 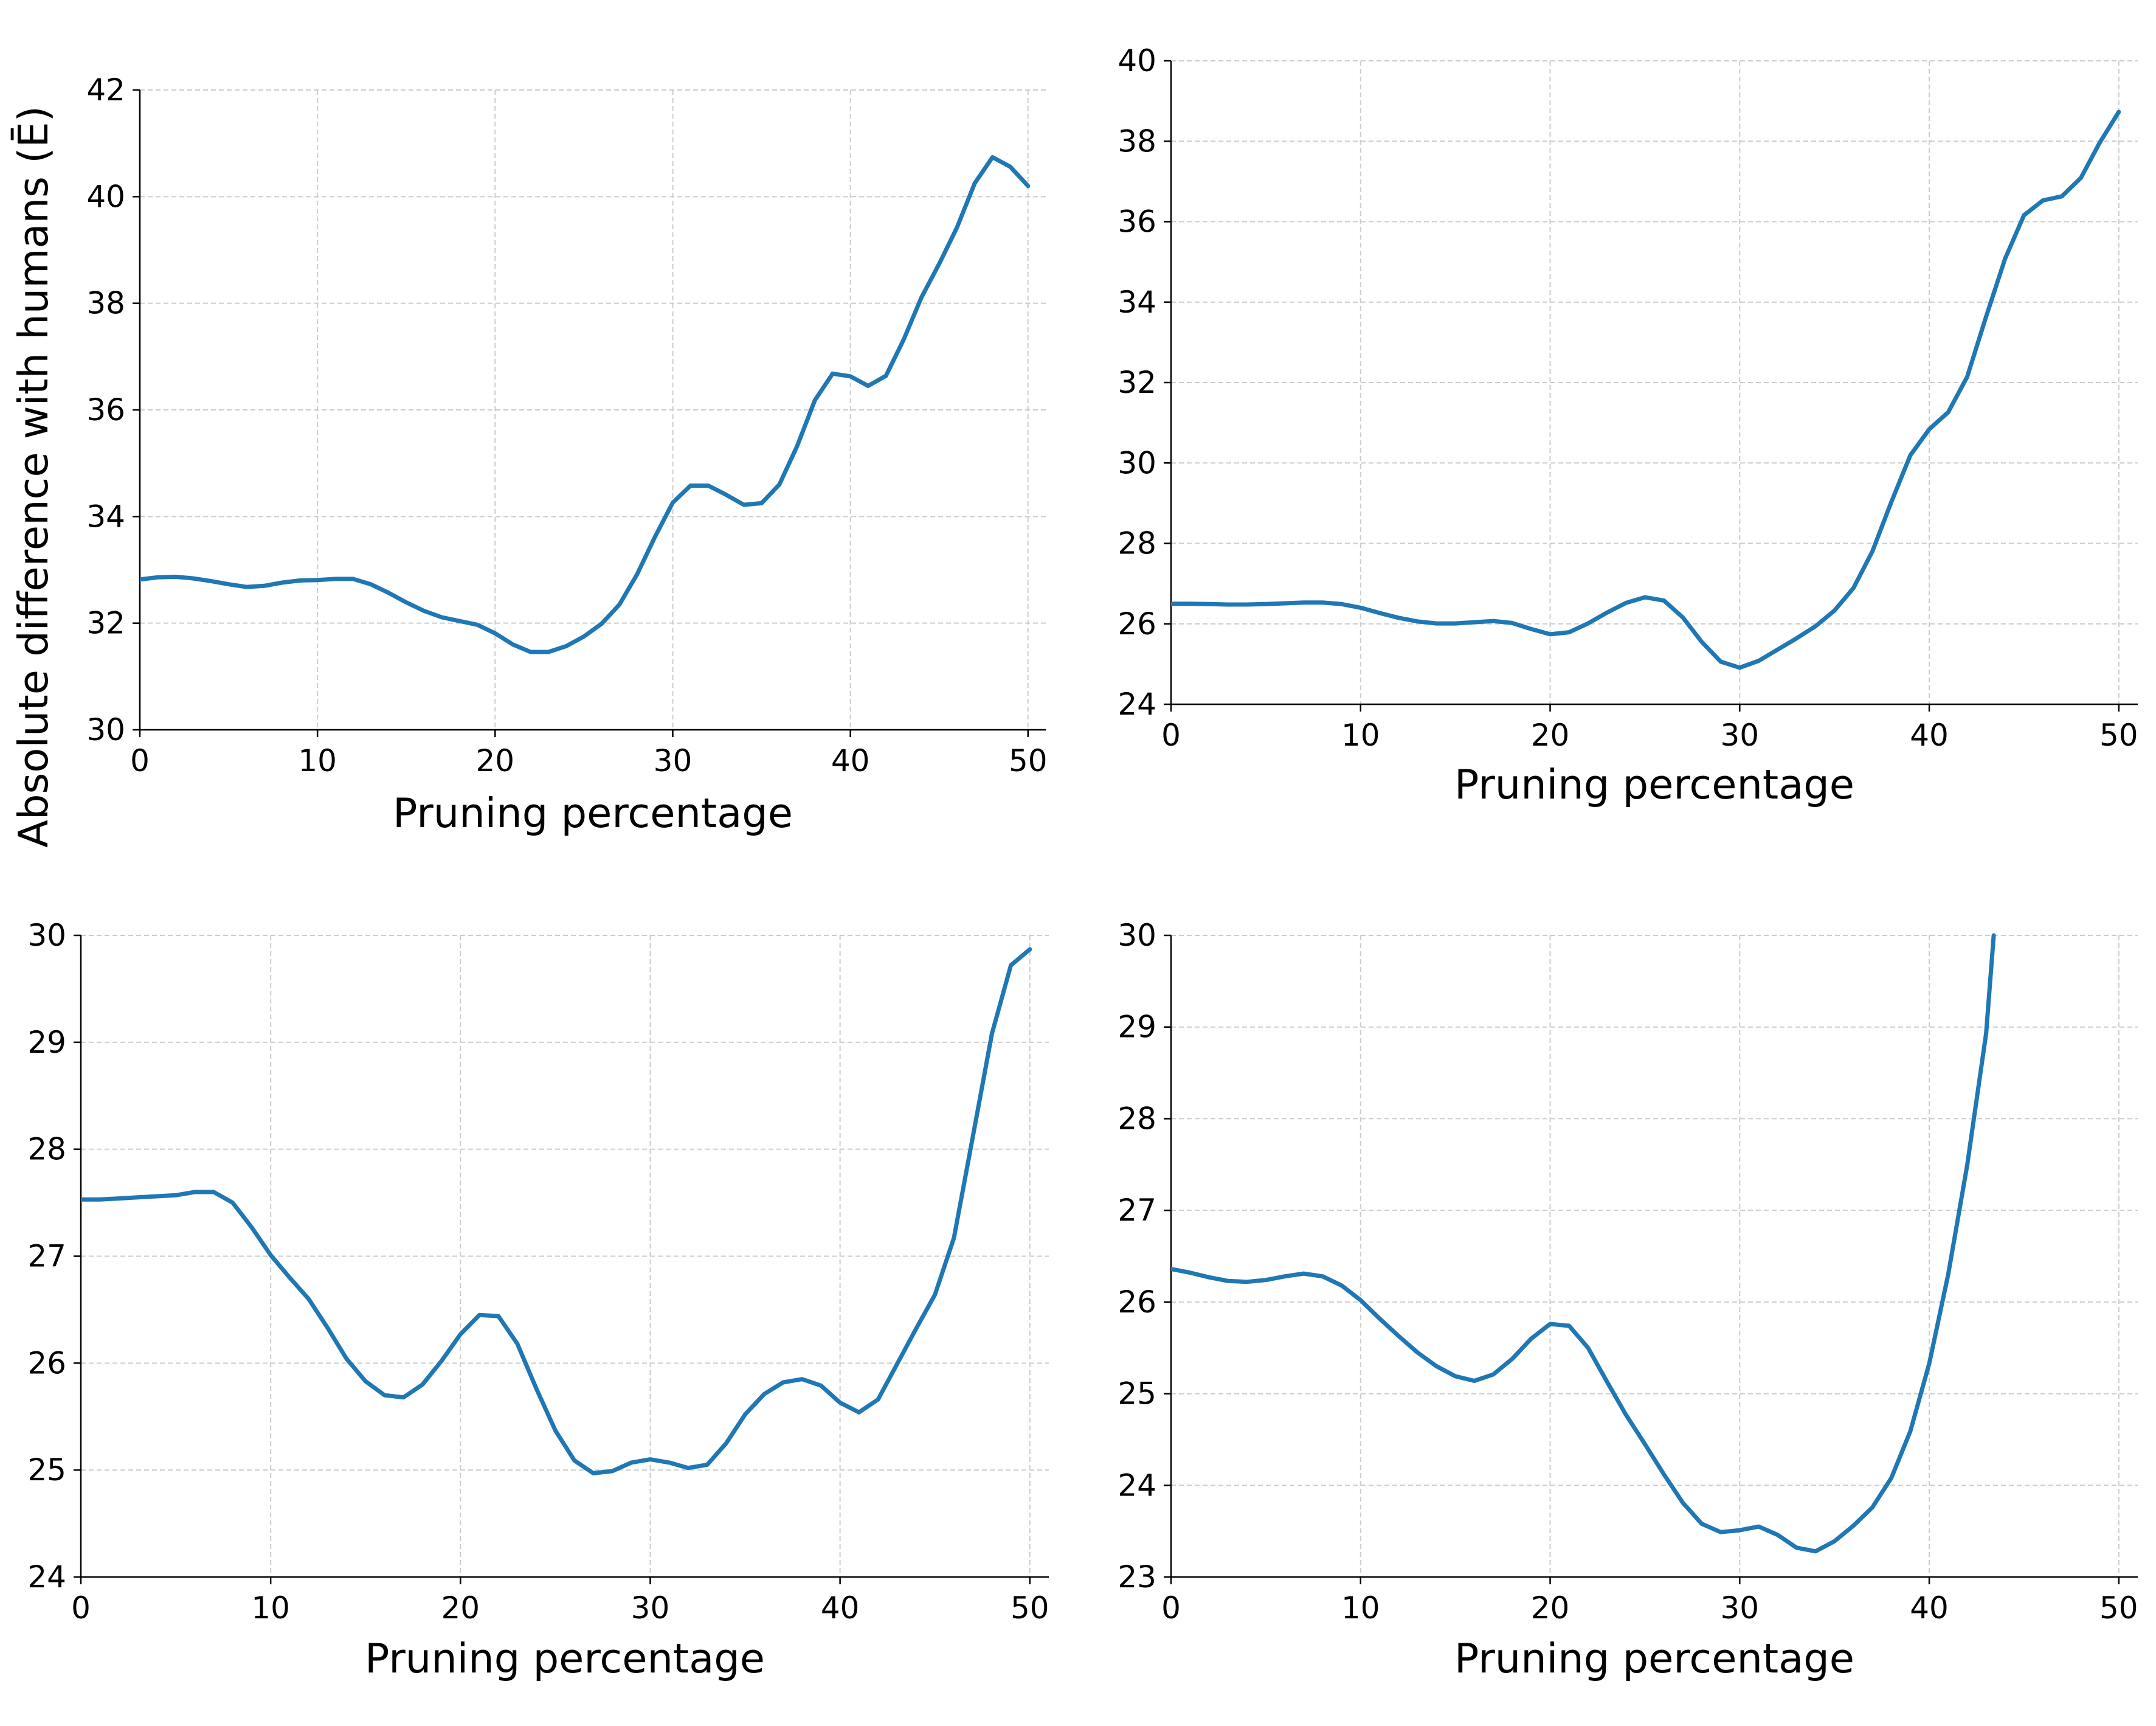 I want to click on y-tick-label: 42, so click(x=106, y=90).